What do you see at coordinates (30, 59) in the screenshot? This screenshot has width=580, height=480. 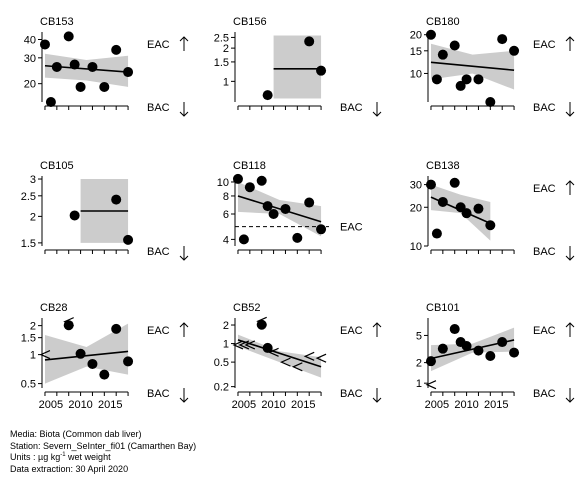 I see `y-tick-label: 30` at bounding box center [30, 59].